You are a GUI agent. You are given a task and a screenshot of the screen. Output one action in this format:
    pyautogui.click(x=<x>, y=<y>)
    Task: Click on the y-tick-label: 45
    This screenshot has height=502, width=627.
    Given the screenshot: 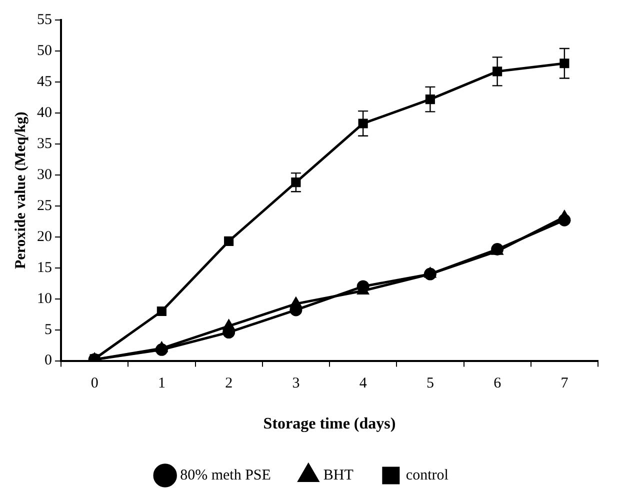 What is the action you would take?
    pyautogui.click(x=44, y=82)
    